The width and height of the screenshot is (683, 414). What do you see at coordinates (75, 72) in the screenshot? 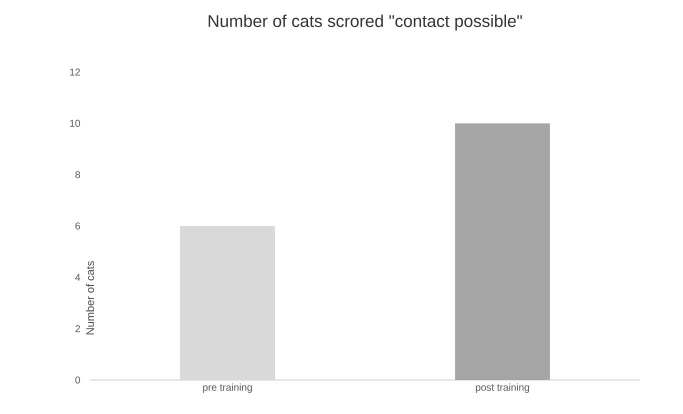
I see `y-tick-label: 12` at bounding box center [75, 72].